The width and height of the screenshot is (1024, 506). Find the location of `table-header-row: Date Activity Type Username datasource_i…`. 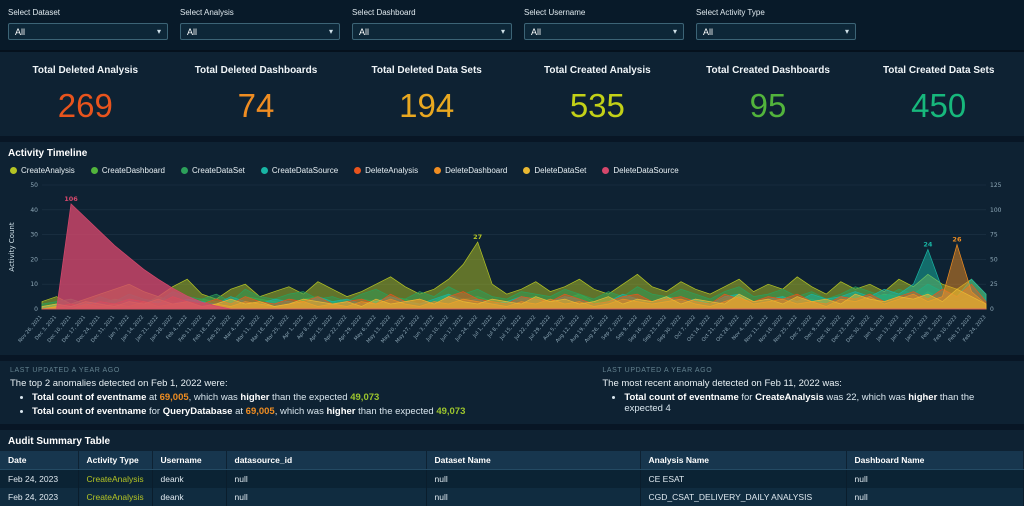

table-header-row: Date Activity Type Username datasource_i… is located at coordinates (512, 460).